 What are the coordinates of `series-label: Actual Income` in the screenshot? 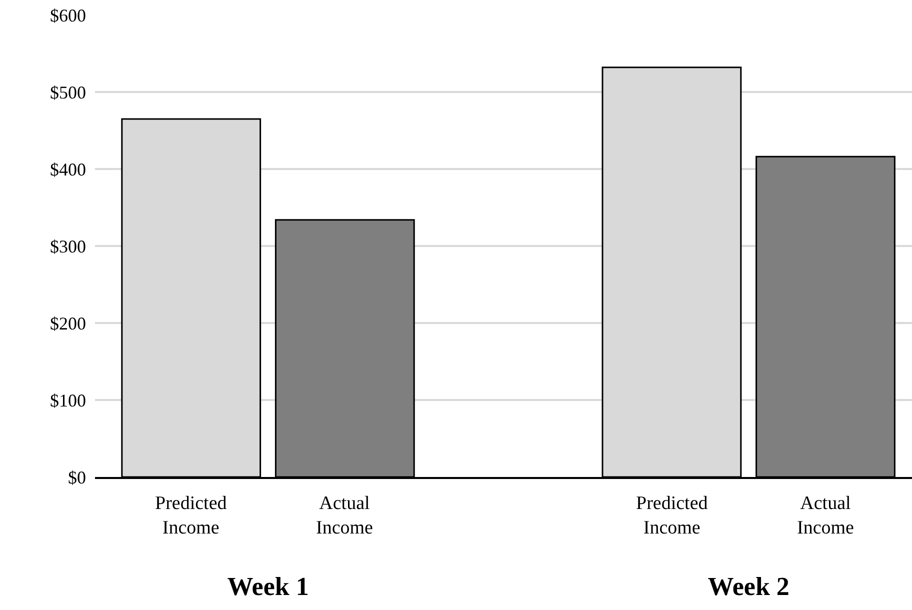 It's located at (344, 516).